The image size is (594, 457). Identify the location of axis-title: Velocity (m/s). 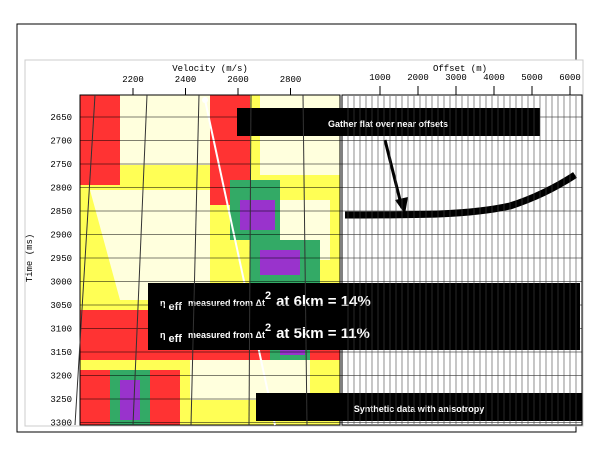
(210, 69).